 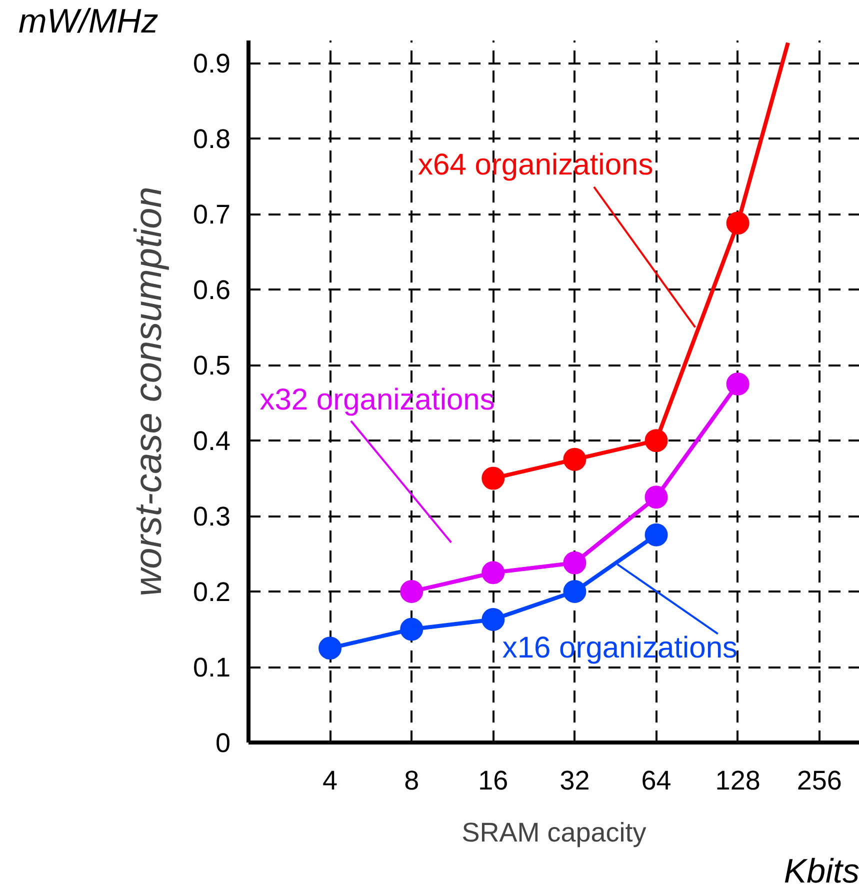 I want to click on x-axis-title: SRAM capacity, so click(x=554, y=833).